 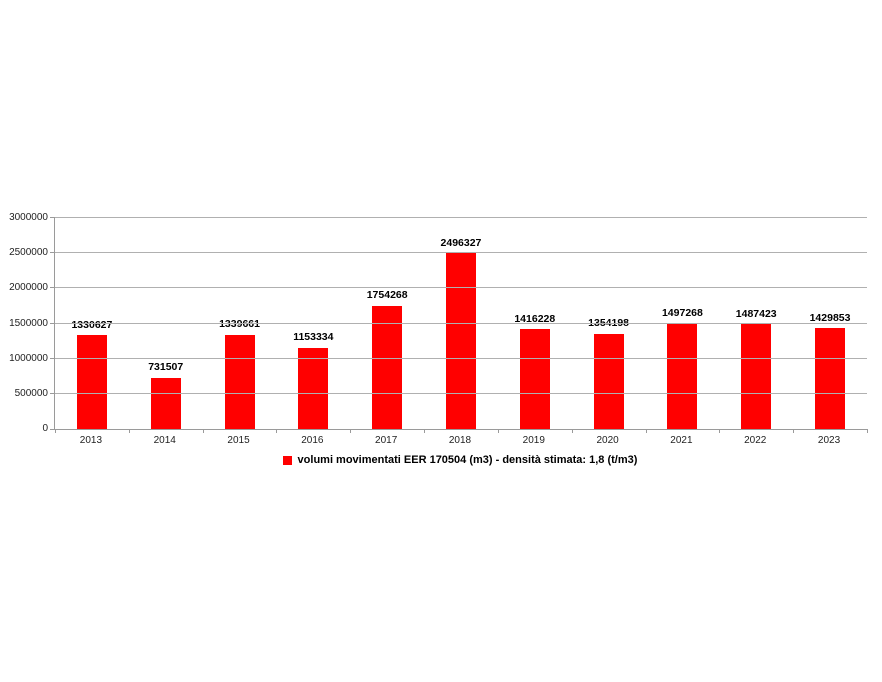 I want to click on bar-value-label: 2496327, so click(x=461, y=242).